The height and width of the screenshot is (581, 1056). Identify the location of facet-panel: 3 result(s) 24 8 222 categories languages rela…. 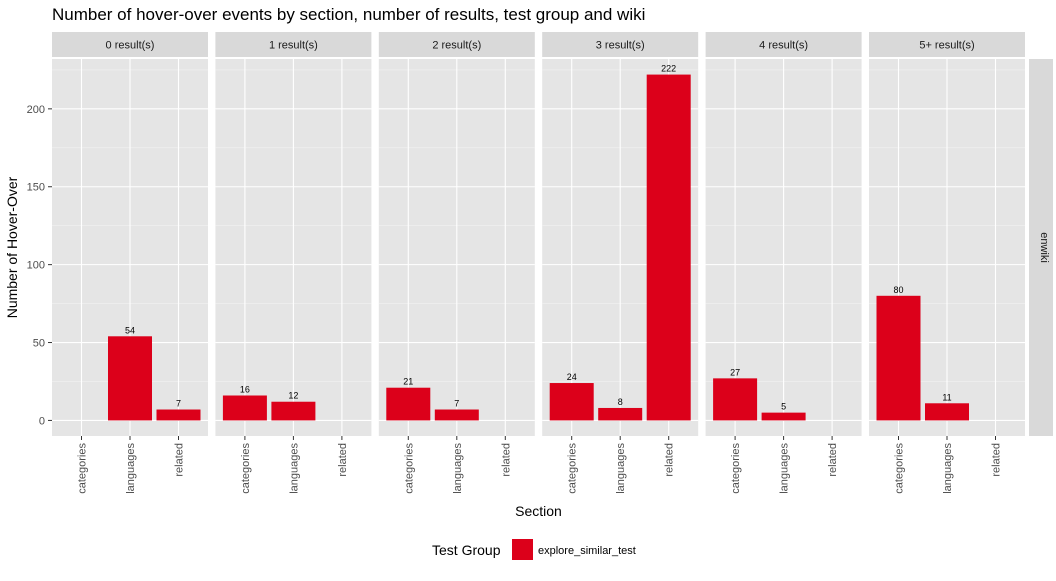
(620, 263).